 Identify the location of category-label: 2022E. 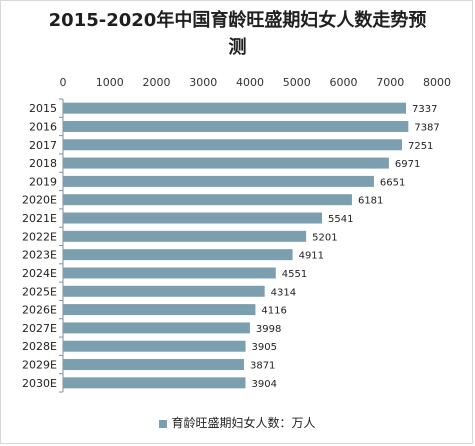
(39, 236).